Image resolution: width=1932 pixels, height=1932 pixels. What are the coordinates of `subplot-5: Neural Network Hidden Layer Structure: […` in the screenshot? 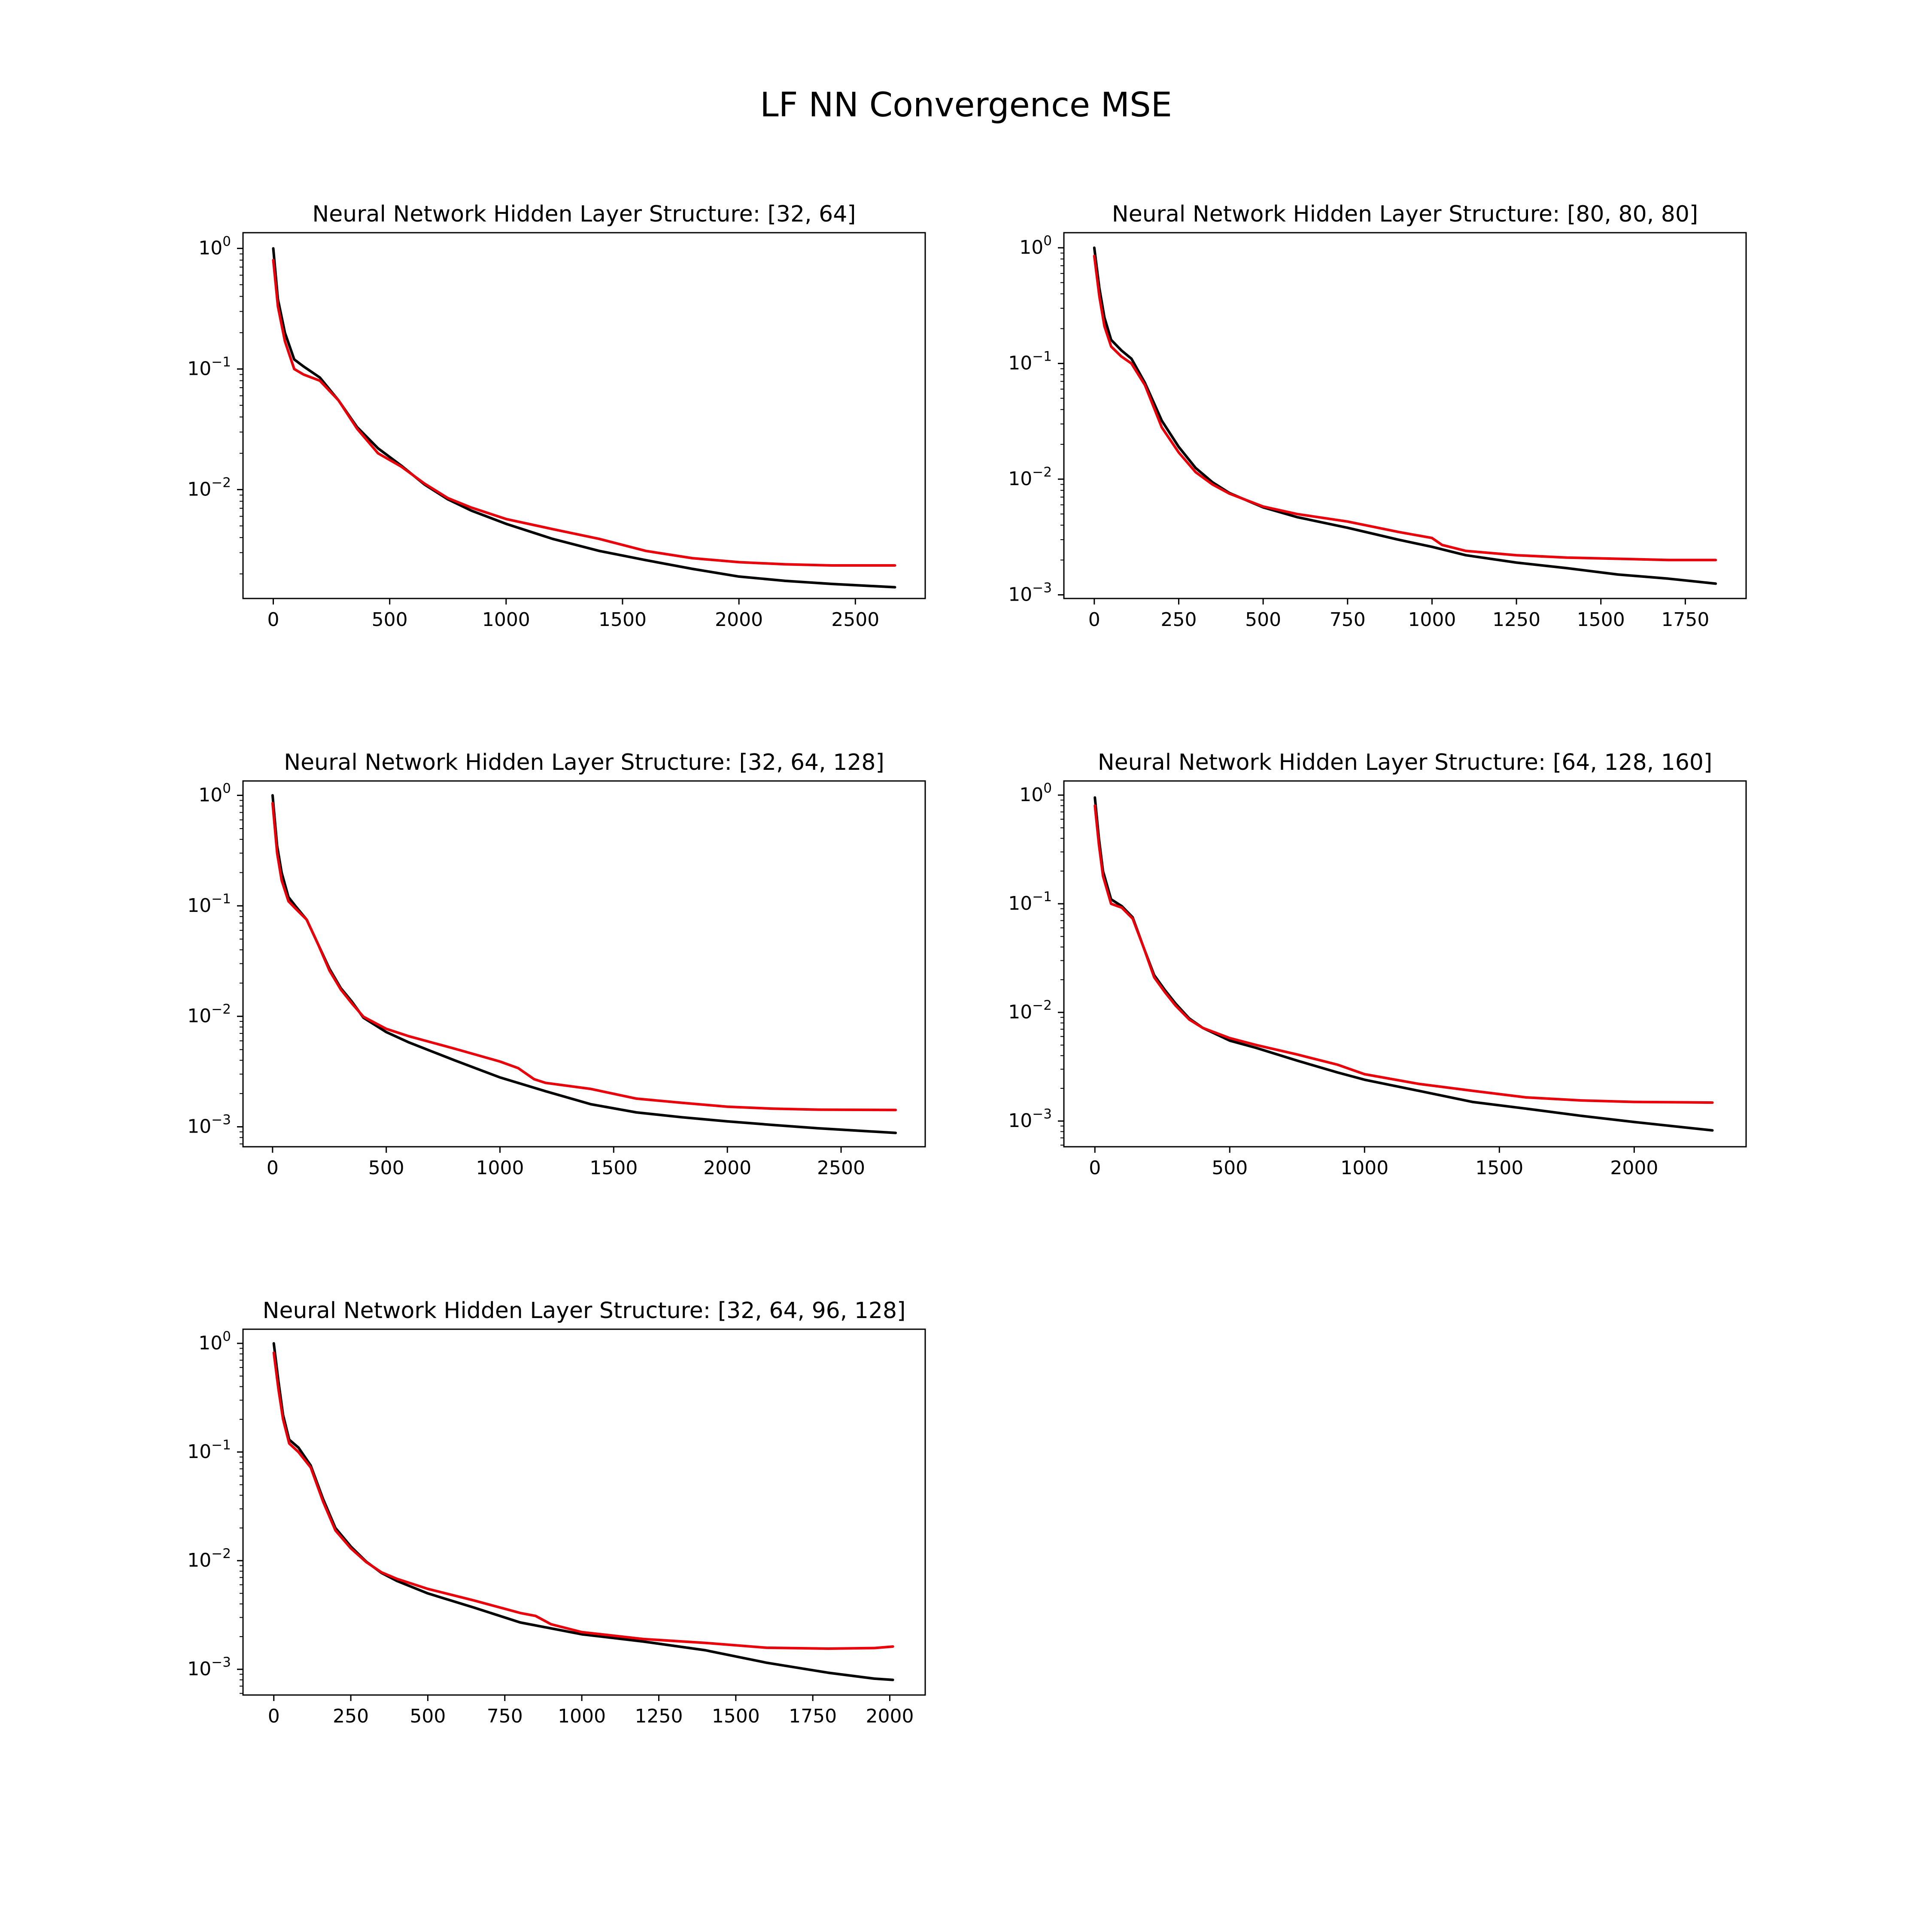 It's located at (556, 1513).